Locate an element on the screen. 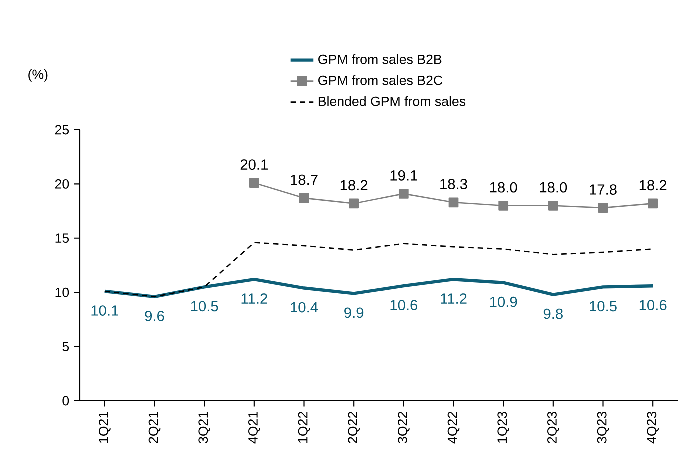  data-label: 19.1 is located at coordinates (404, 175).